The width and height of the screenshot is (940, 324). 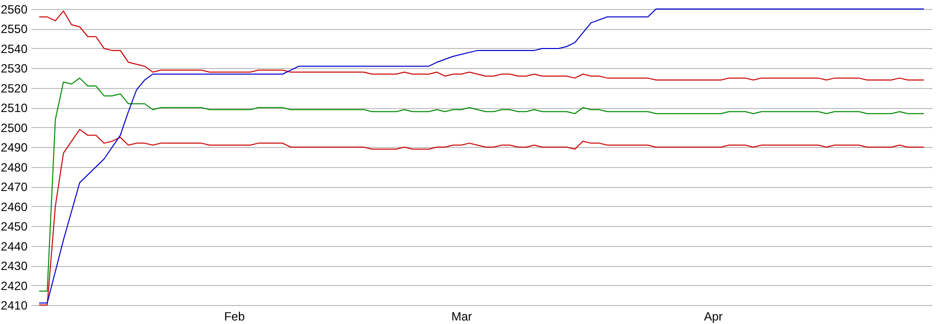 What do you see at coordinates (14, 69) in the screenshot?
I see `y-tick-label: 2530` at bounding box center [14, 69].